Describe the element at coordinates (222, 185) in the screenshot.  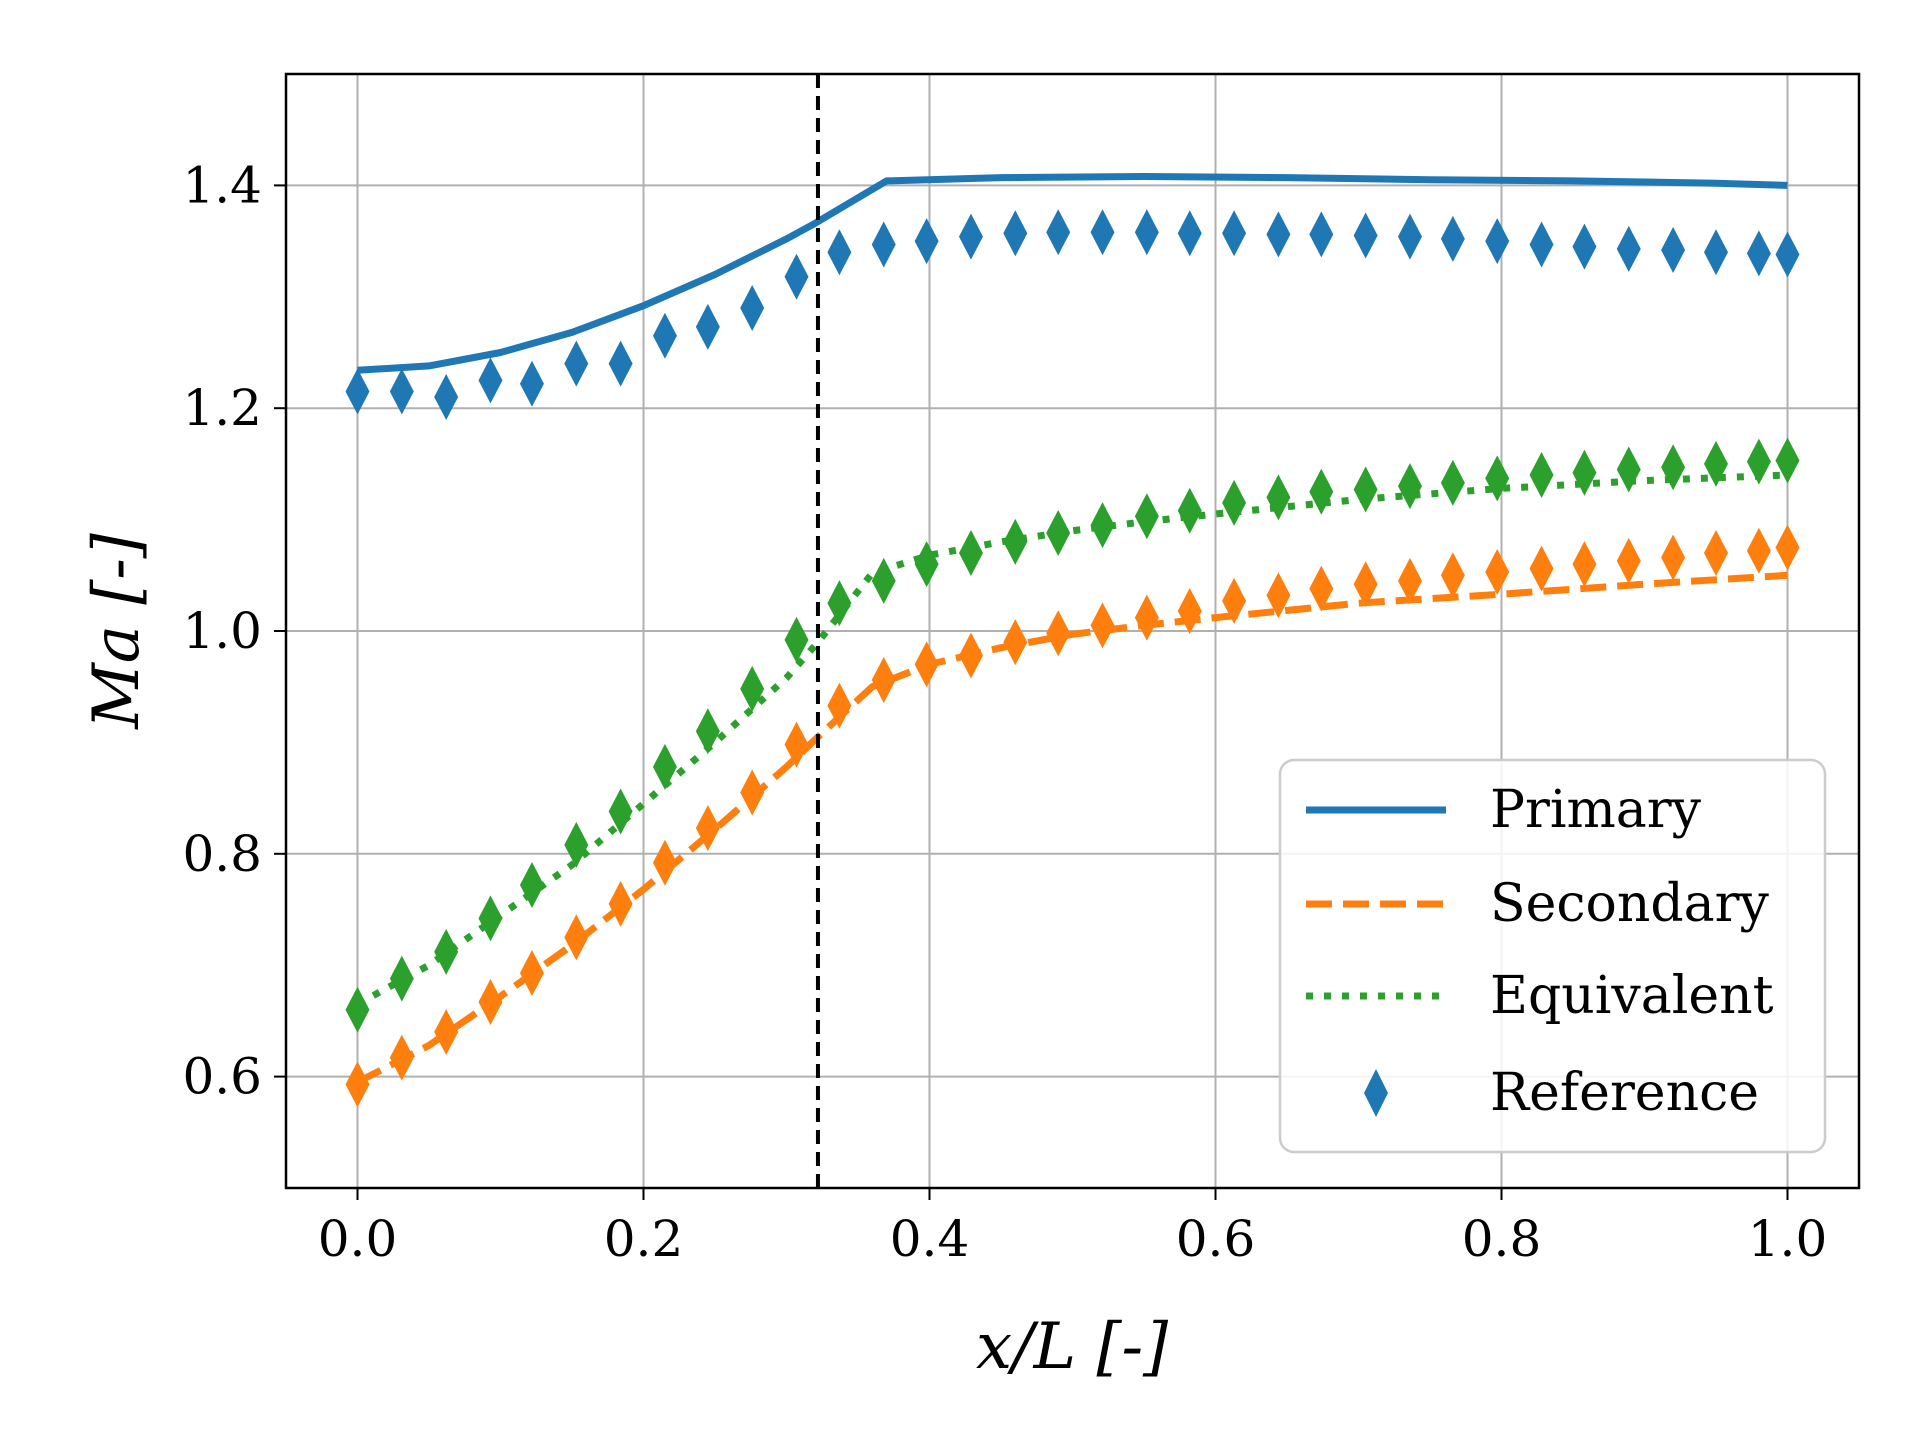
I see `y-tick-label: 1.4` at that location.